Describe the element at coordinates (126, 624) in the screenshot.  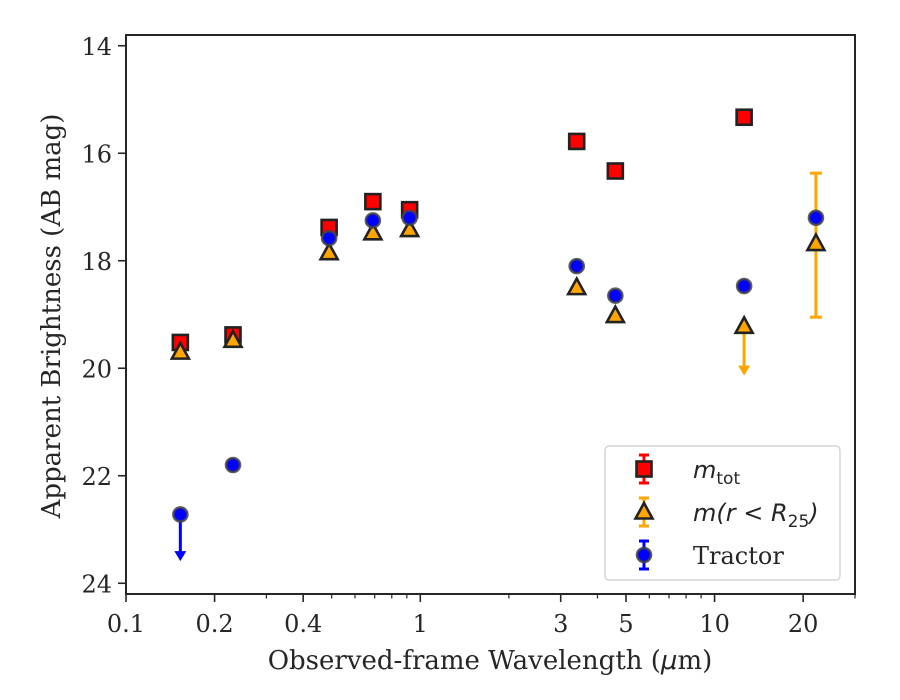
I see `x-tick-label: 0.1` at that location.